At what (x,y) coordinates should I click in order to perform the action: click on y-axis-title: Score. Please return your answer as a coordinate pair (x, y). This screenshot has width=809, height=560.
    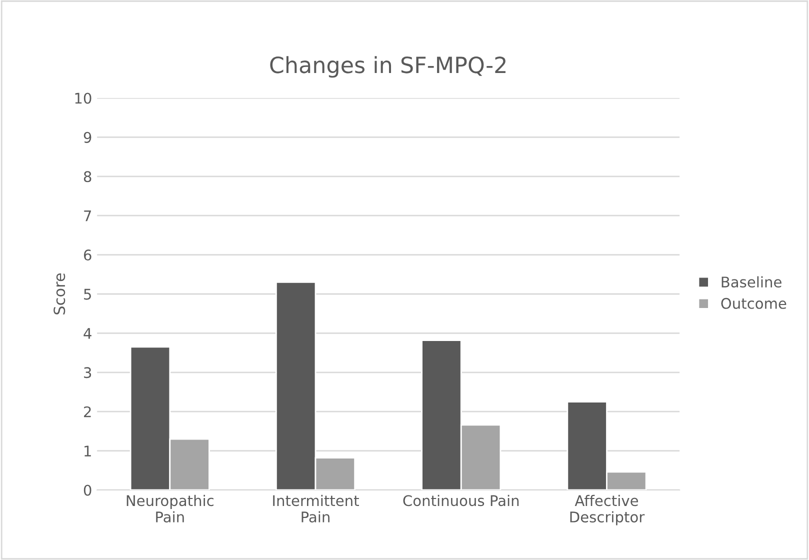
    Looking at the image, I should click on (60, 293).